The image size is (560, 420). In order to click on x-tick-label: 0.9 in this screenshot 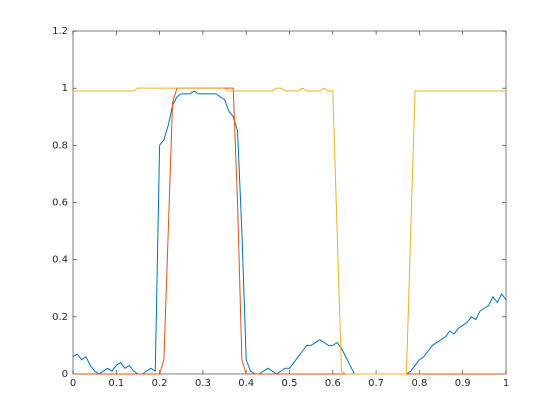, I will do `click(463, 383)`.